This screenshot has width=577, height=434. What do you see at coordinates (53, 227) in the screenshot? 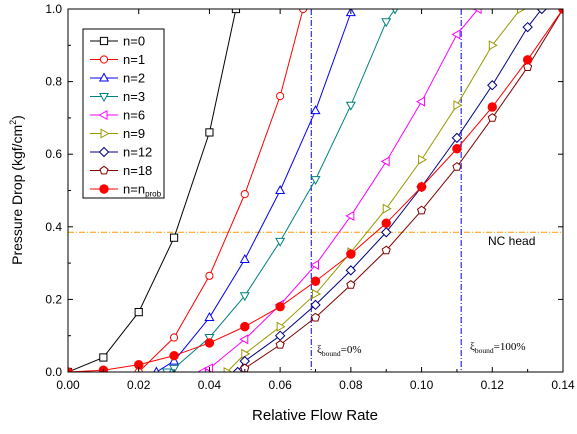
I see `y-tick-label: 0.4` at bounding box center [53, 227].